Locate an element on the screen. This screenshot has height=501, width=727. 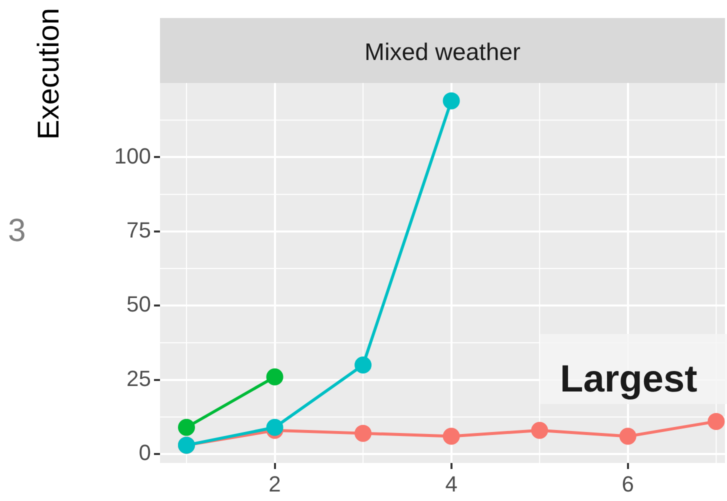
y-axis-title: Execution is located at coordinates (49, 74).